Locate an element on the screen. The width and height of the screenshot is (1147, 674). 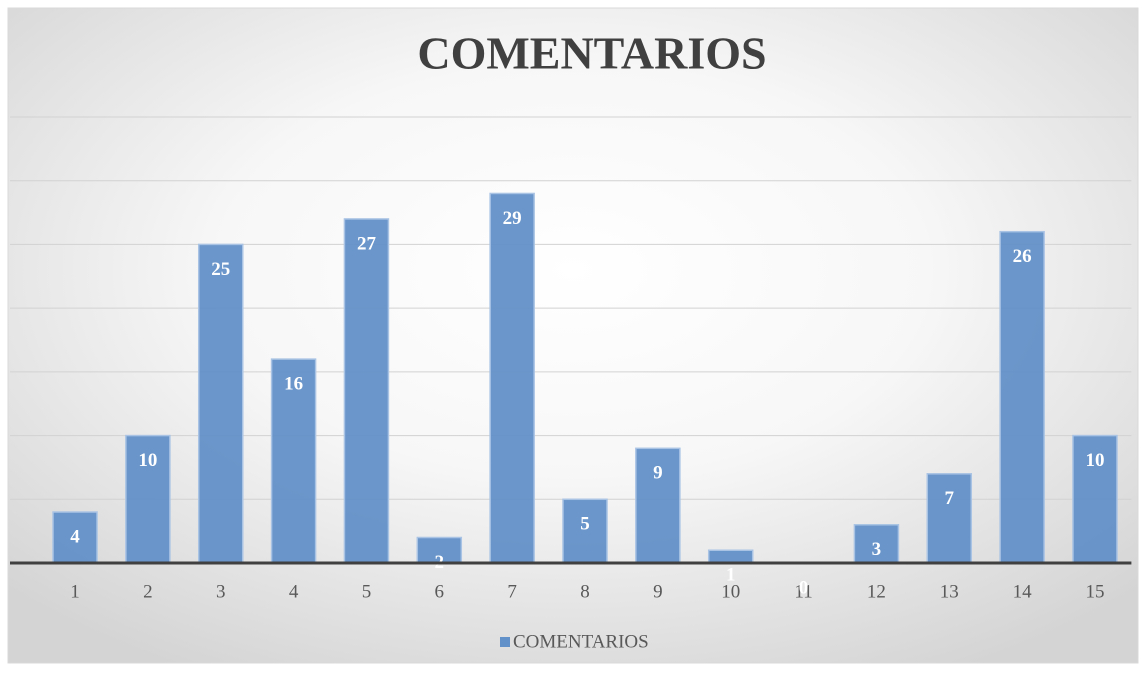
data-label: 5 is located at coordinates (585, 524).